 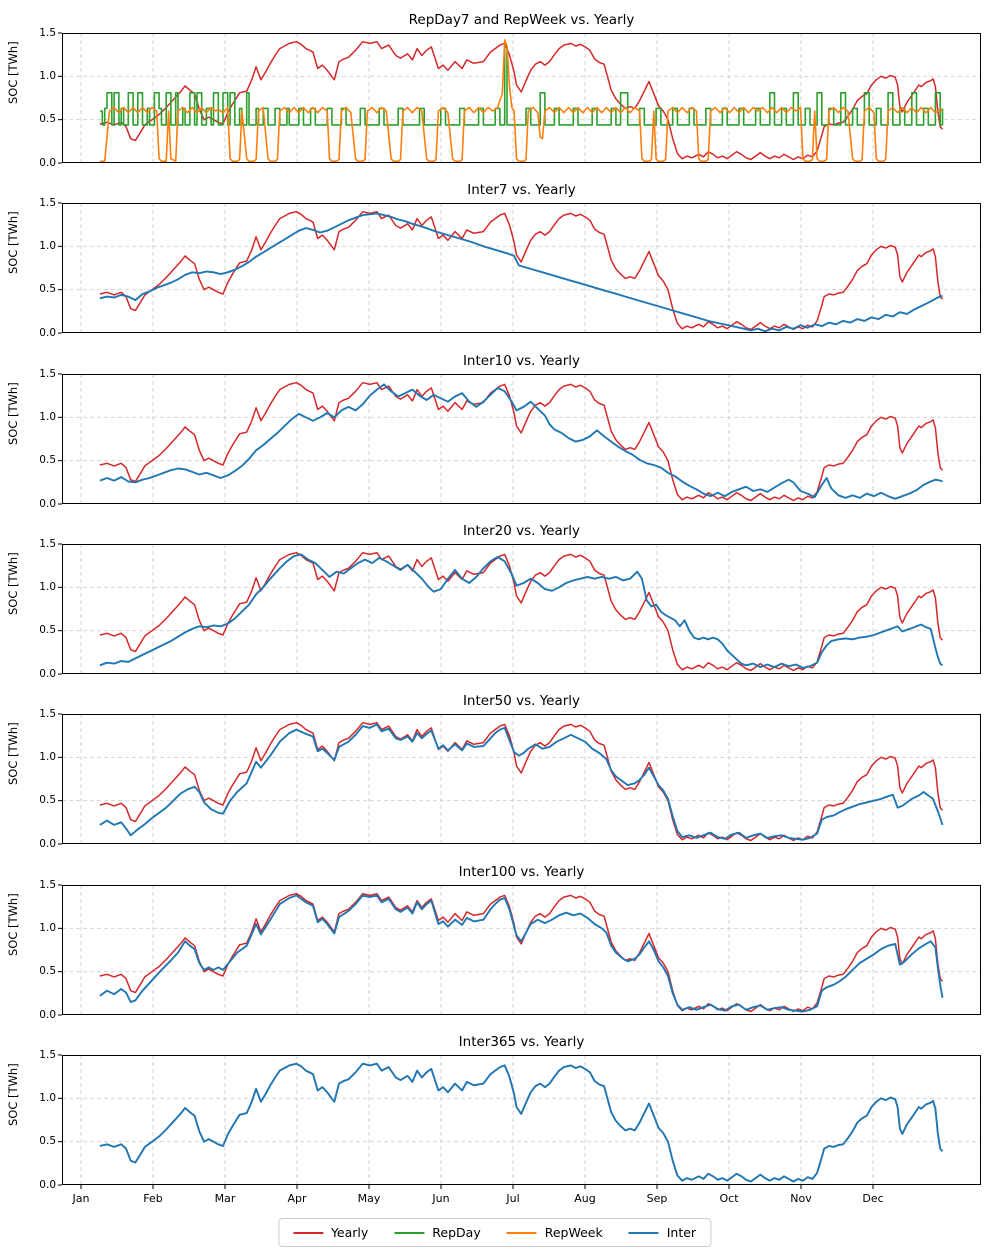 What do you see at coordinates (657, 1198) in the screenshot?
I see `x-tick-label-sep: Sep` at bounding box center [657, 1198].